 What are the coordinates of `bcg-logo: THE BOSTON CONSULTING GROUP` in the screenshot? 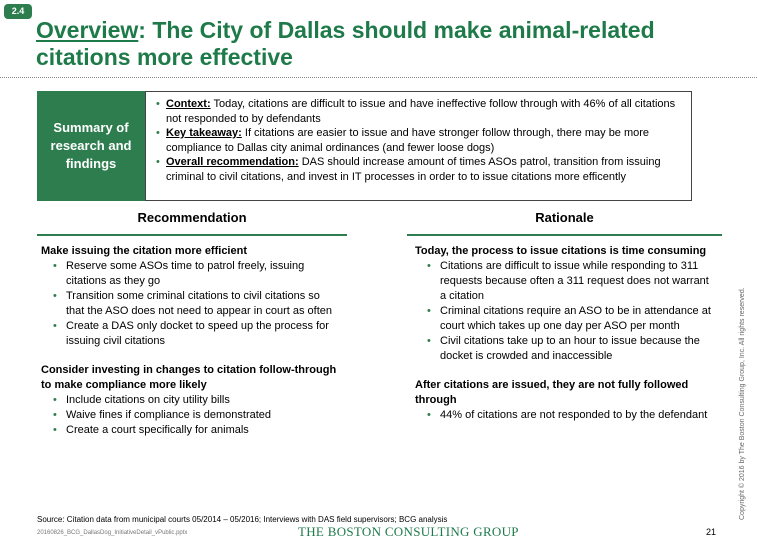 It's located at (408, 531).